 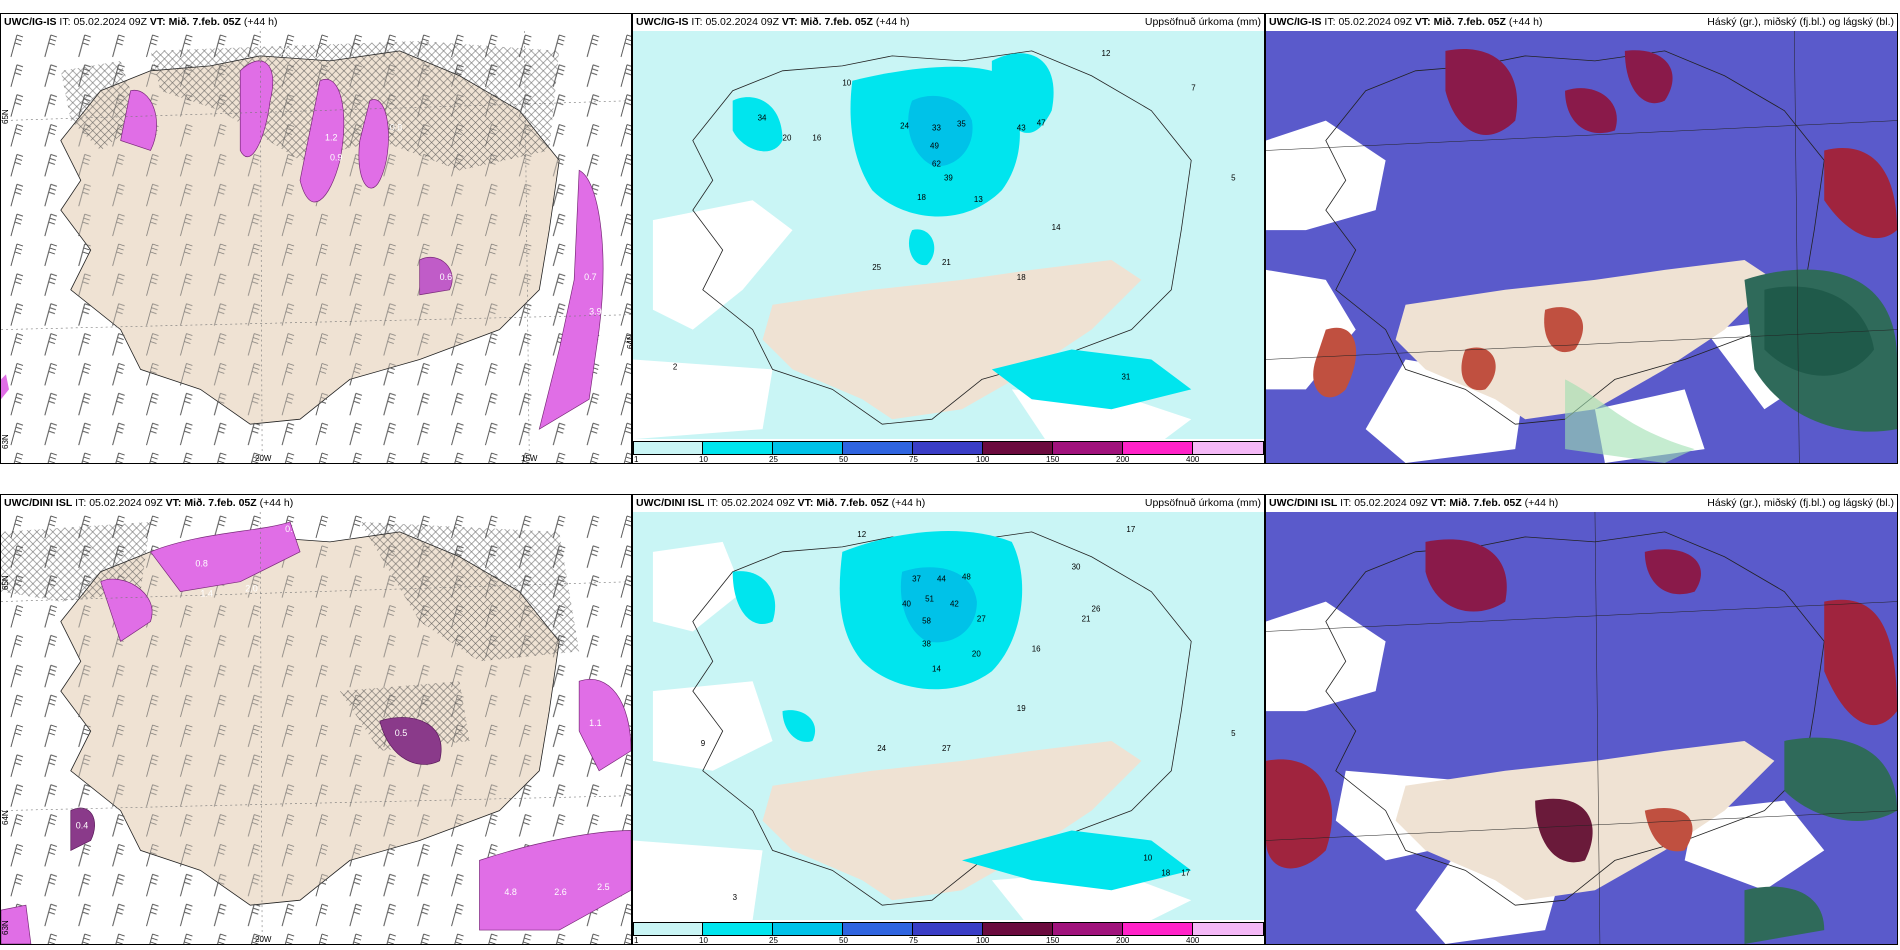 I want to click on svg-text: 2.6, so click(x=605, y=388).